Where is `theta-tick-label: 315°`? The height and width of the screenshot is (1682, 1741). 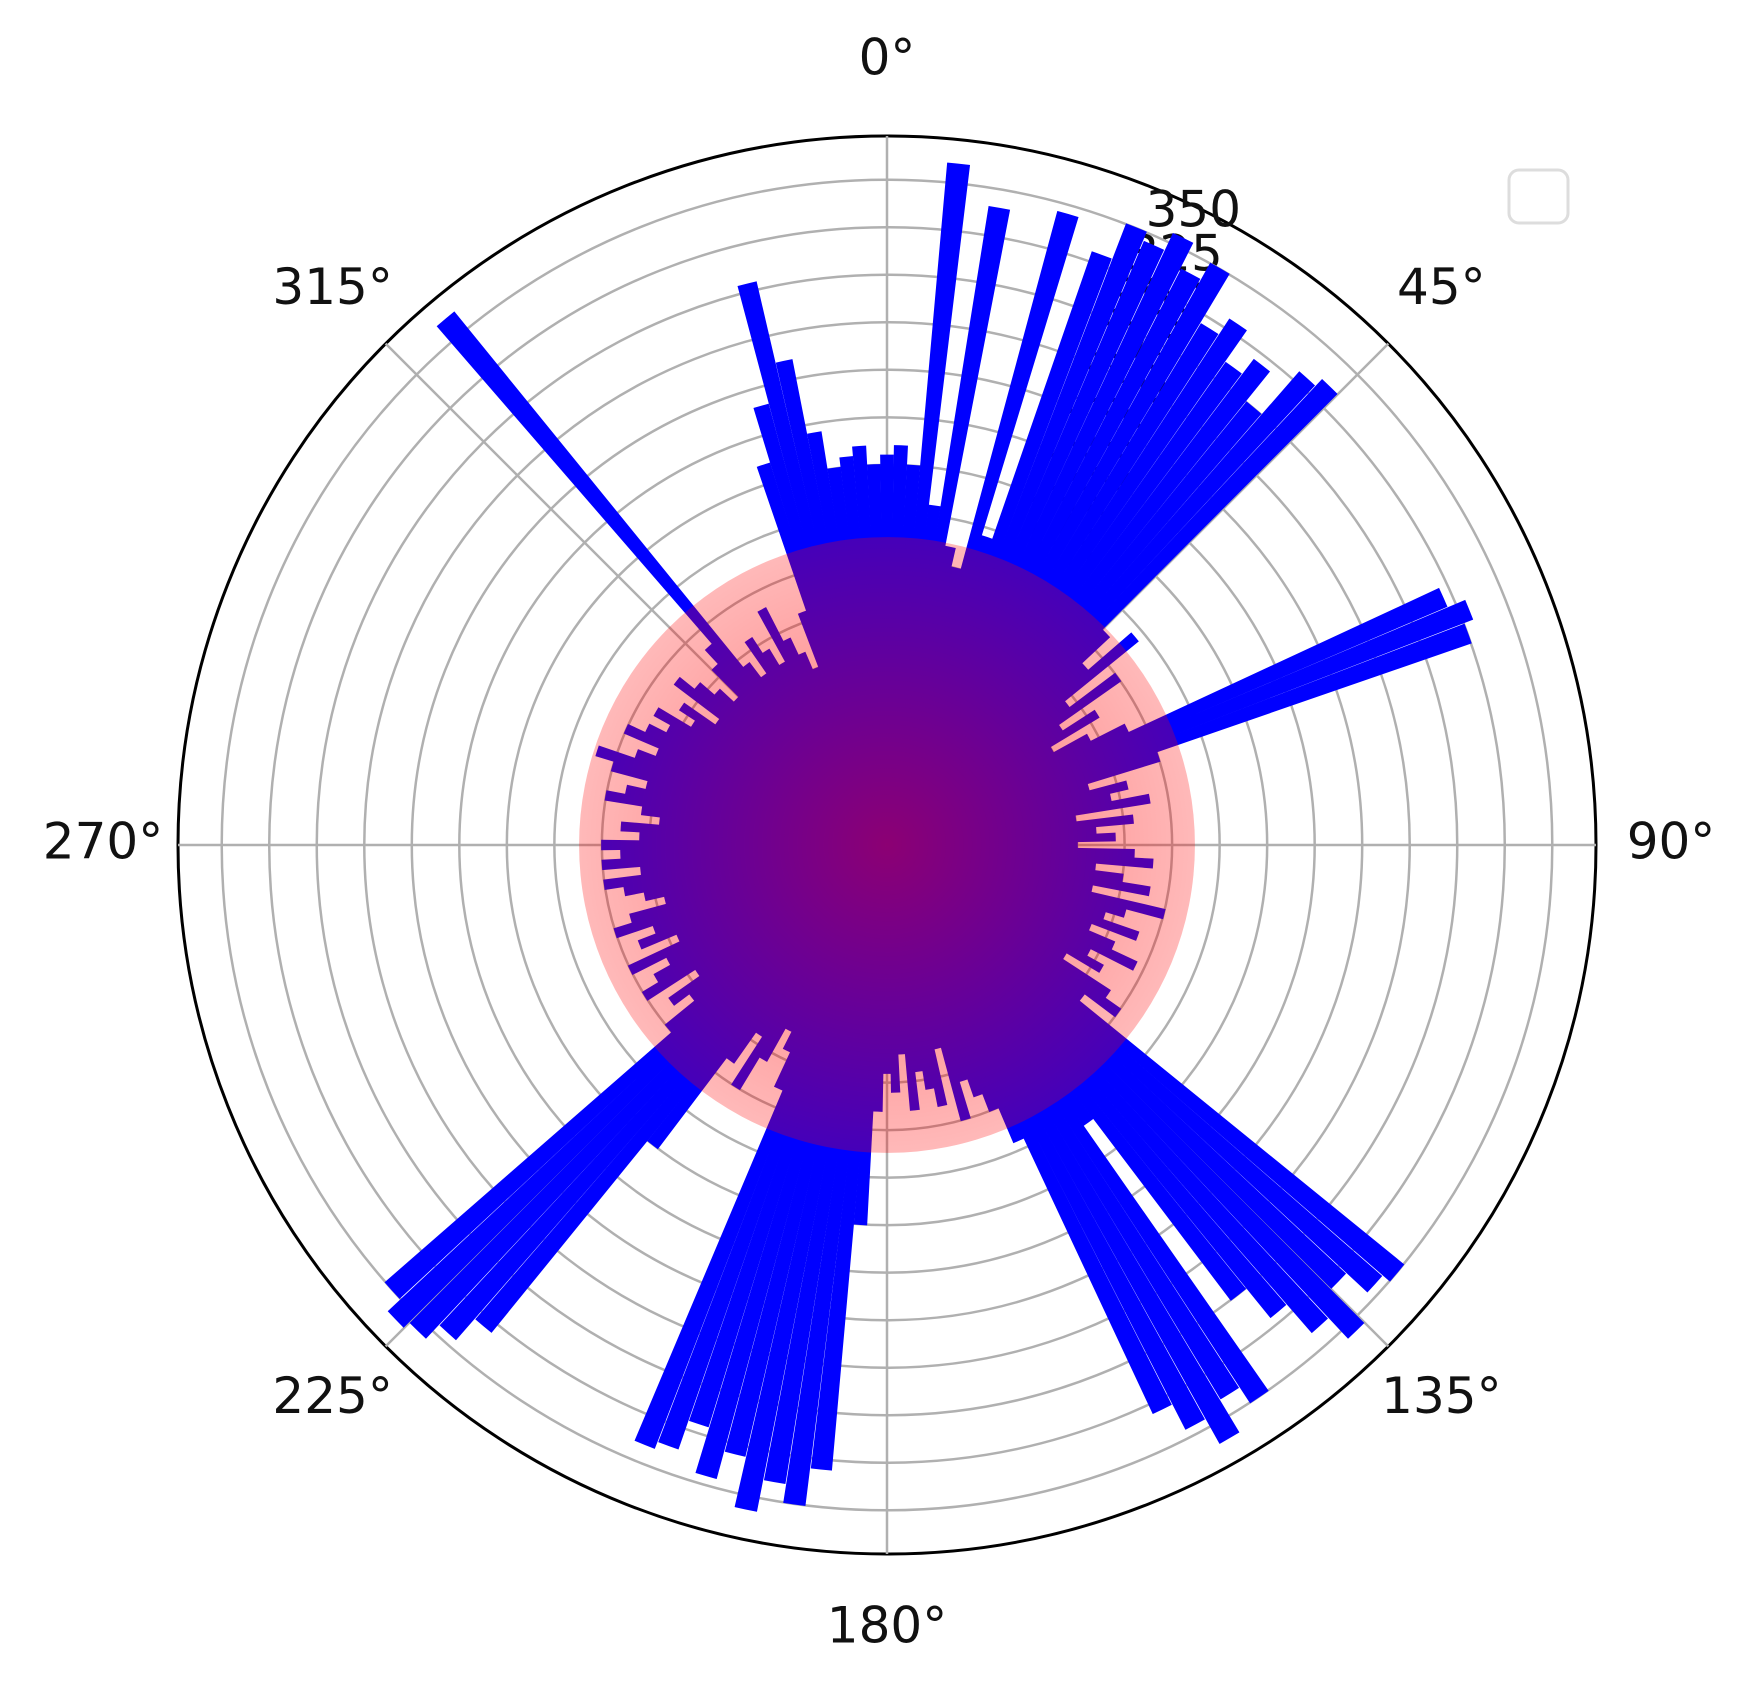 theta-tick-label: 315° is located at coordinates (332, 287).